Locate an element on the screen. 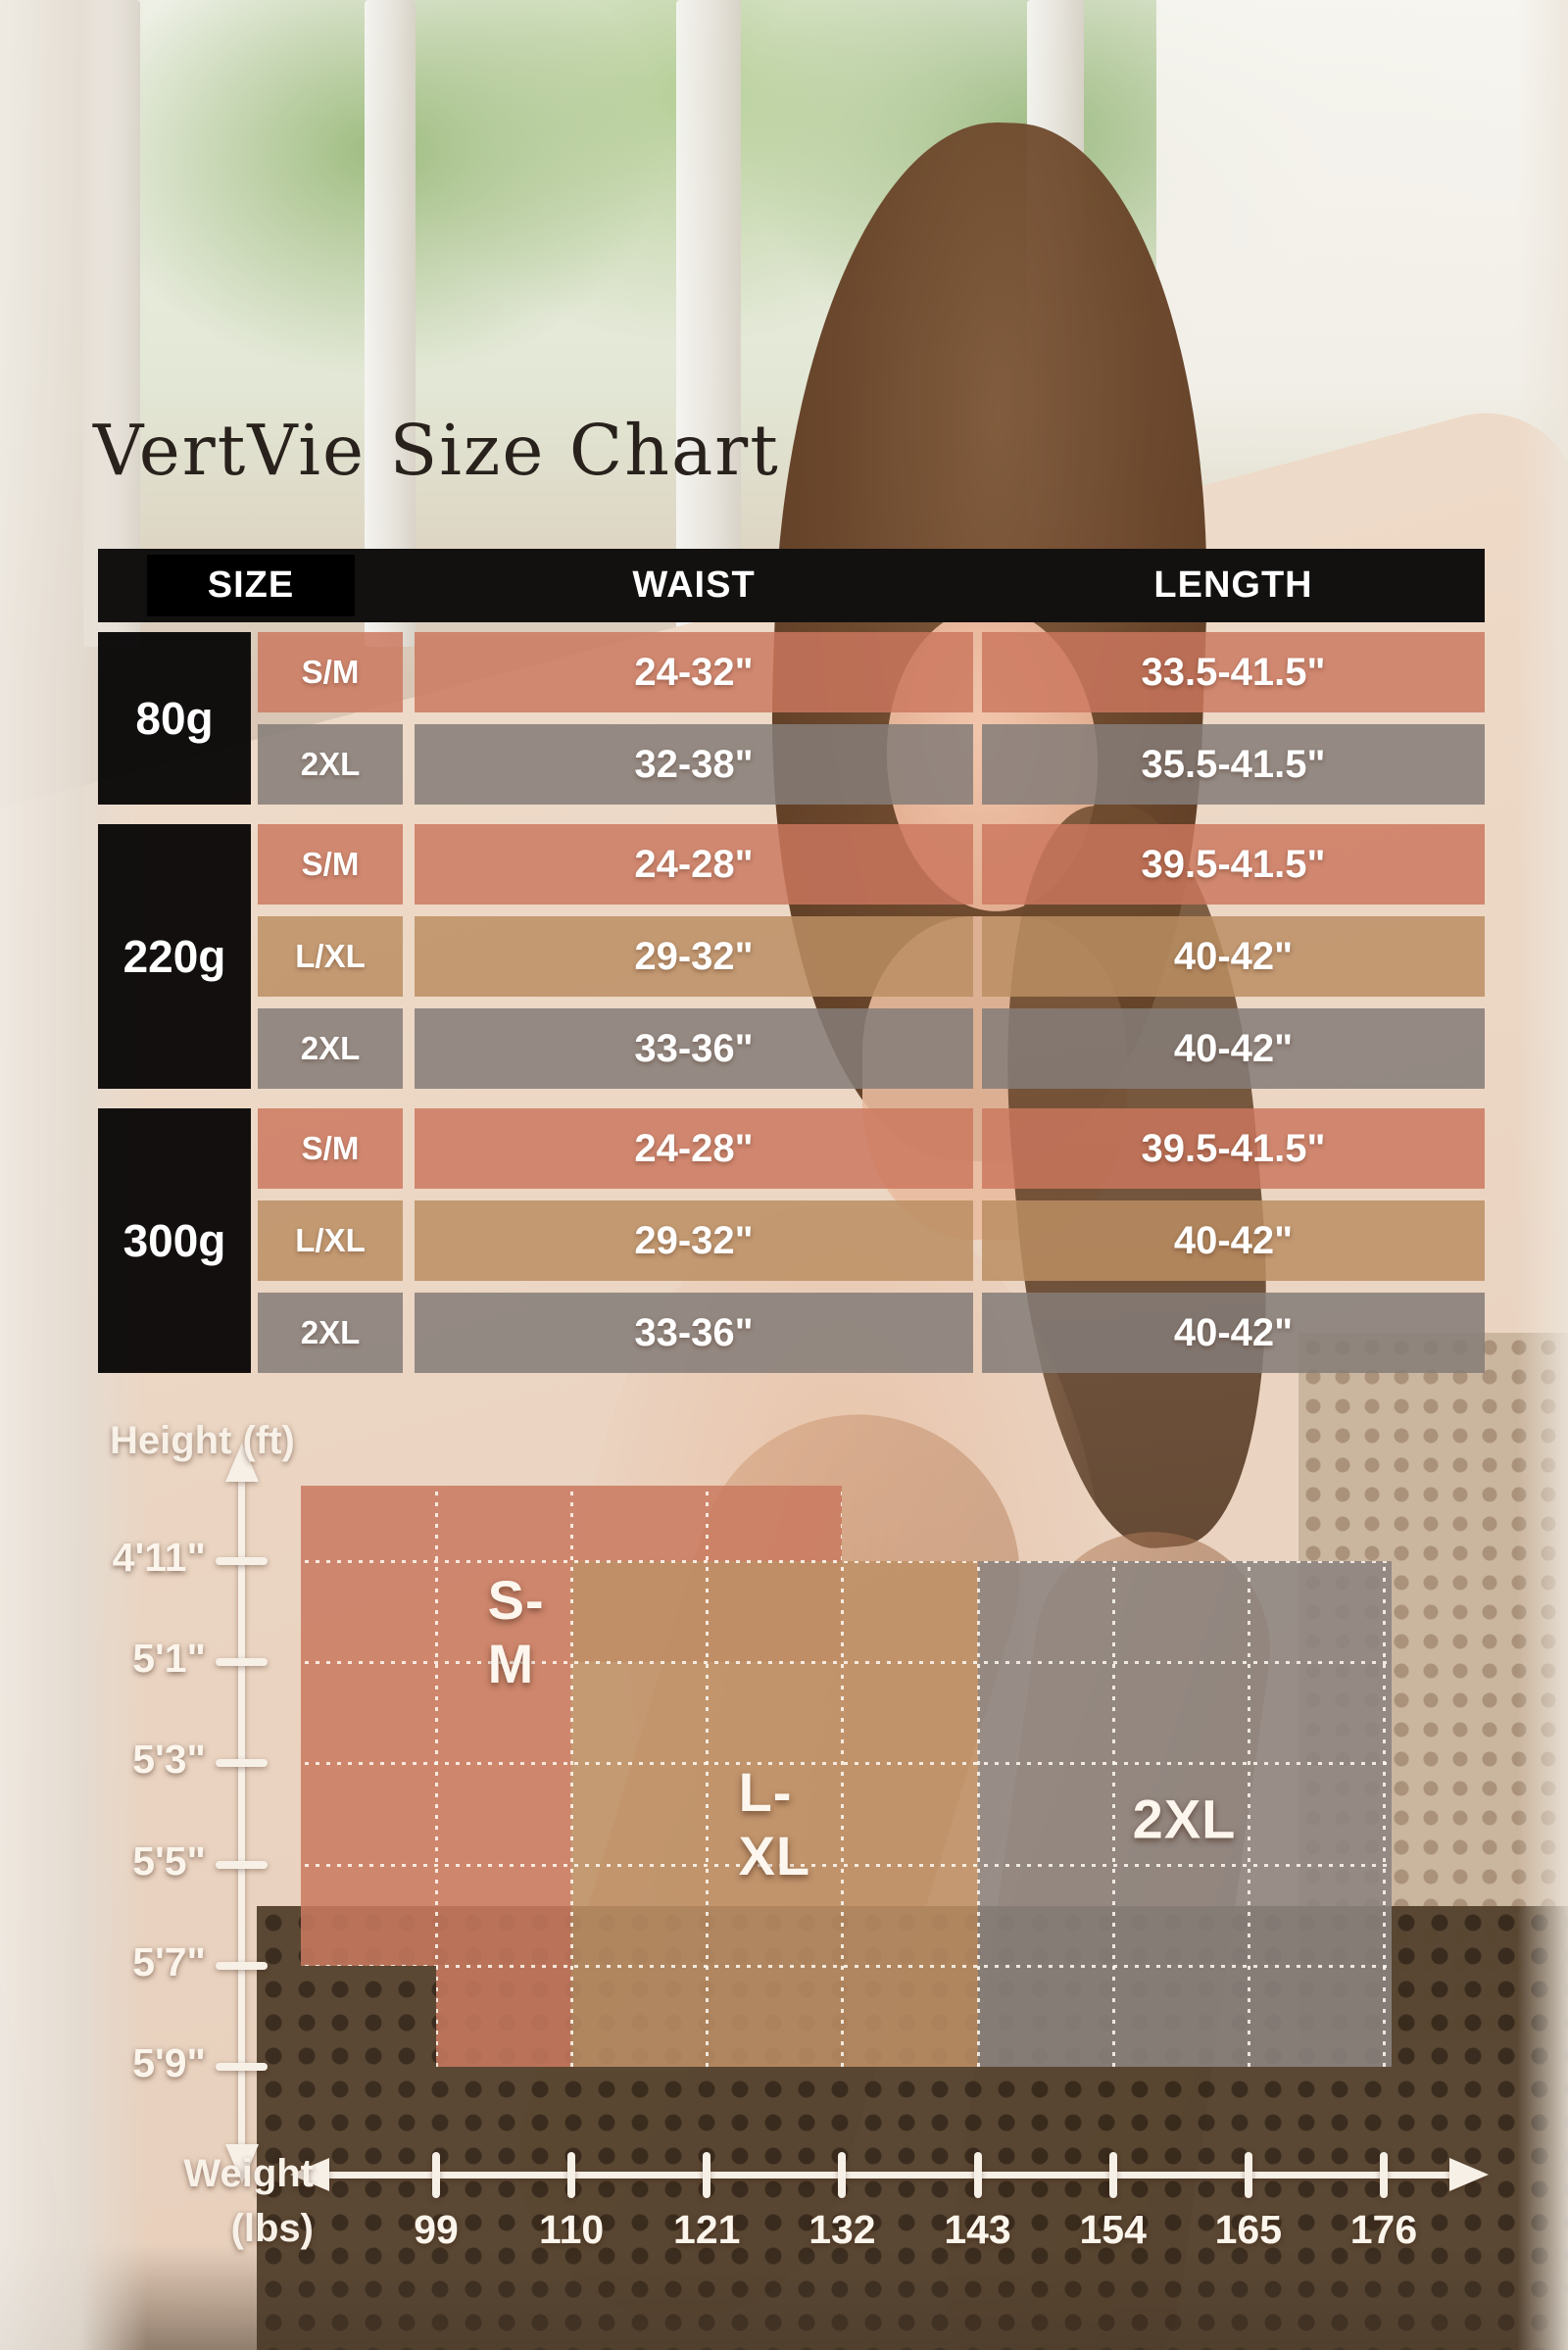 The image size is (1568, 2350). table-cell-waist: 32-38" is located at coordinates (694, 764).